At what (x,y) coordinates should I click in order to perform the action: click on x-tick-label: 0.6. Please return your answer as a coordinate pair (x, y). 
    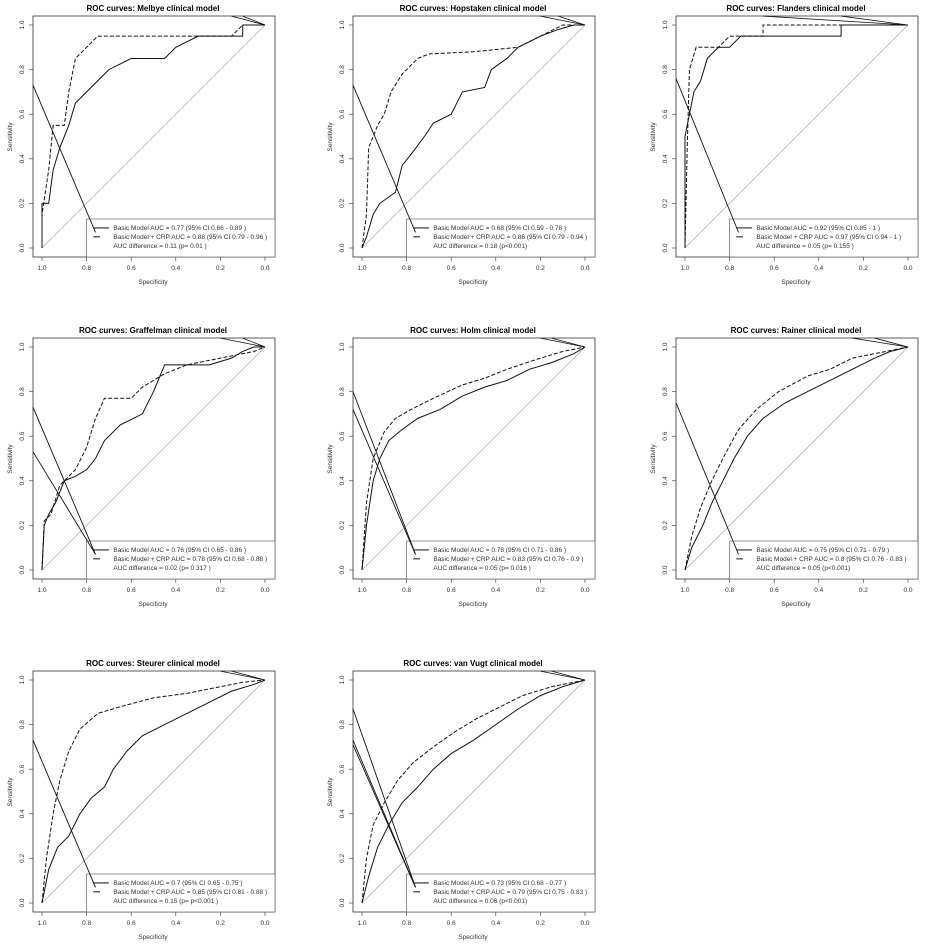
    Looking at the image, I should click on (774, 590).